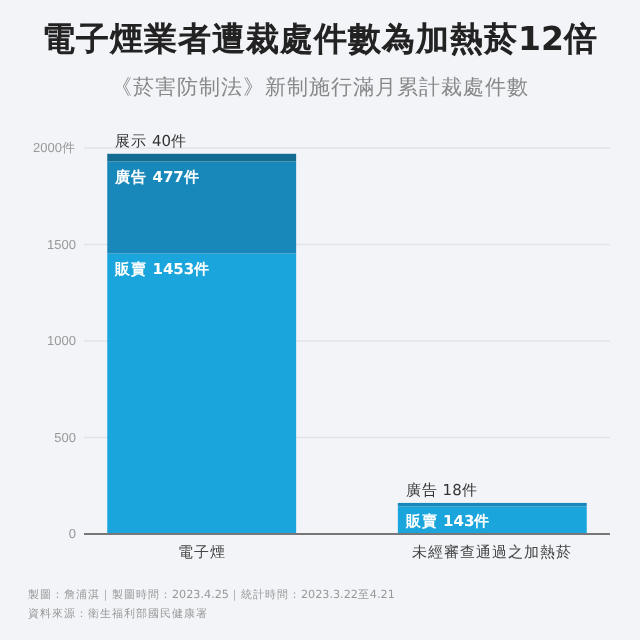 The image size is (640, 640). Describe the element at coordinates (320, 87) in the screenshot. I see `chart-subtitle: 《菸害防制法》新制施行滿月累計裁處件數` at that location.